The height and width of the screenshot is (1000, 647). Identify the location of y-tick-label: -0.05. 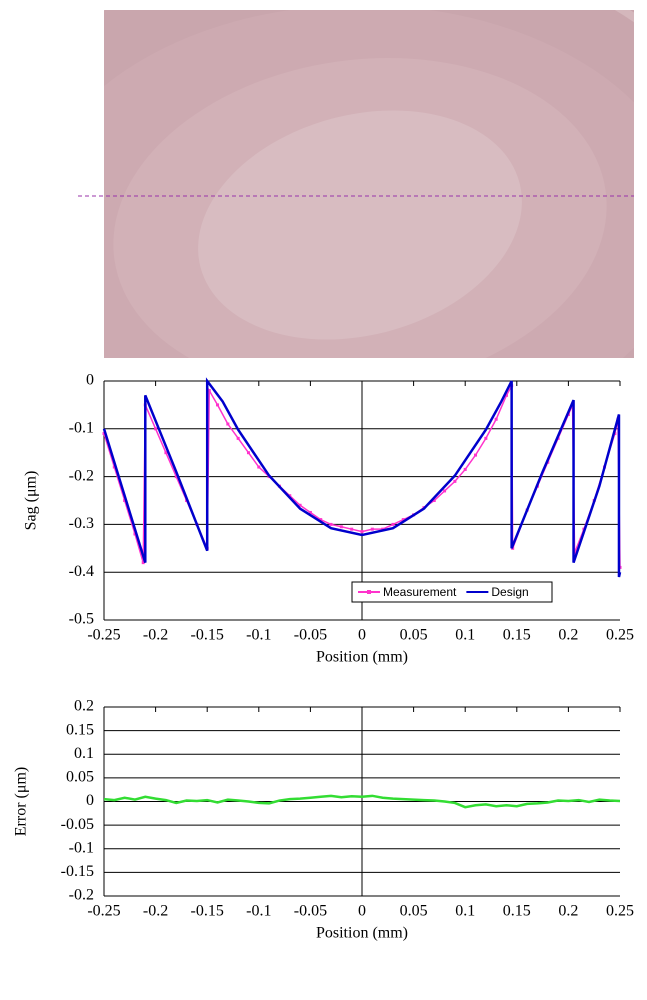
(77, 824).